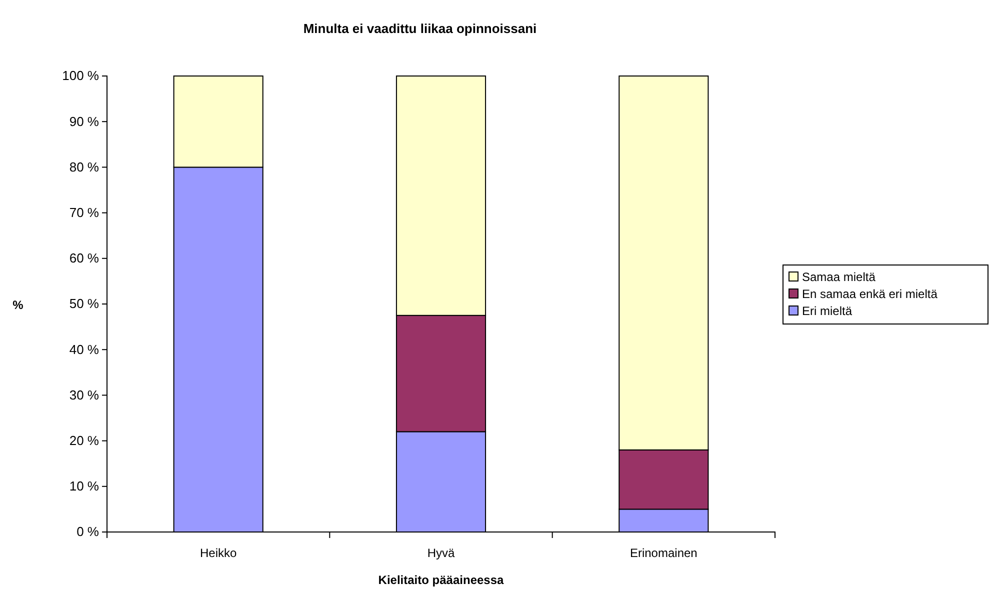  What do you see at coordinates (84, 394) in the screenshot?
I see `y-tick-label: 30 %` at bounding box center [84, 394].